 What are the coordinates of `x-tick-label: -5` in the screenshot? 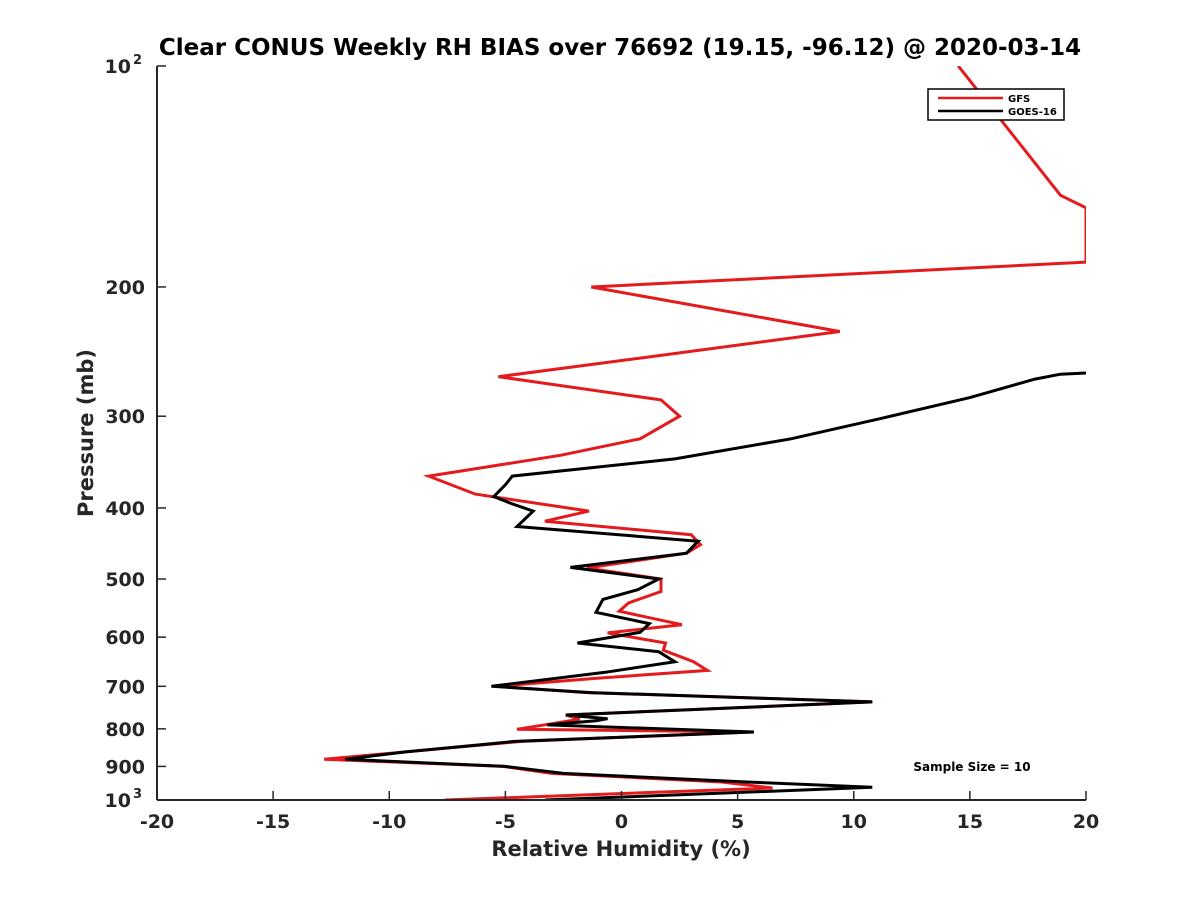 It's located at (505, 822).